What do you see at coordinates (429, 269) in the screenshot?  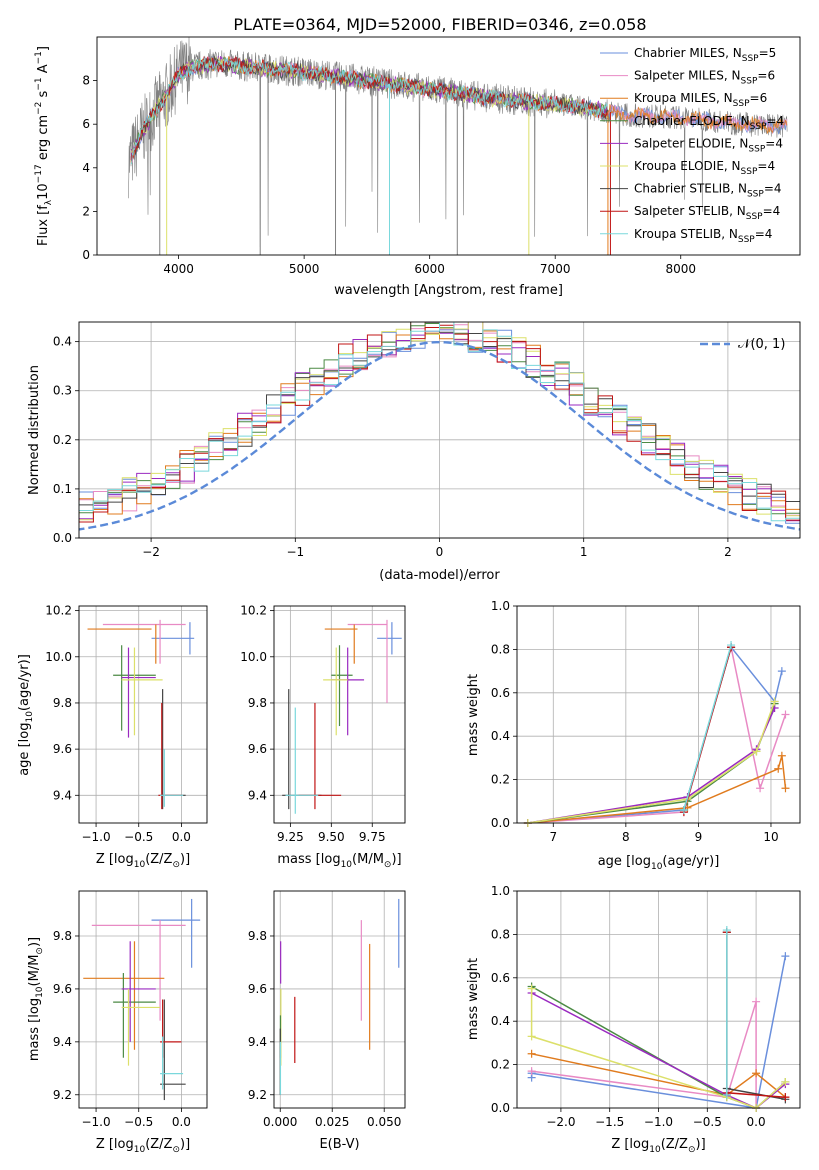 I see `x-tick-label: 6000` at bounding box center [429, 269].